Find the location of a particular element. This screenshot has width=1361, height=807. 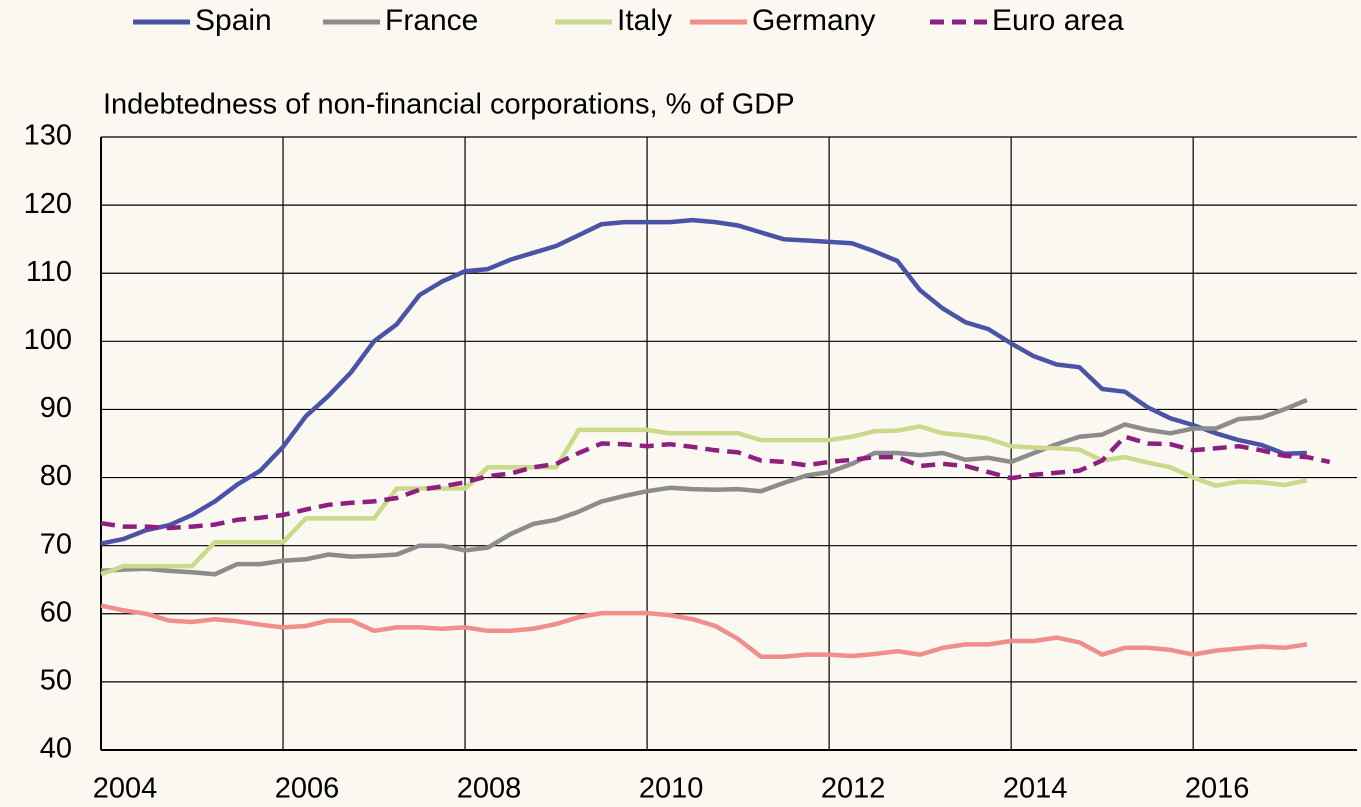

y-tick-label: 40 is located at coordinates (56, 749).